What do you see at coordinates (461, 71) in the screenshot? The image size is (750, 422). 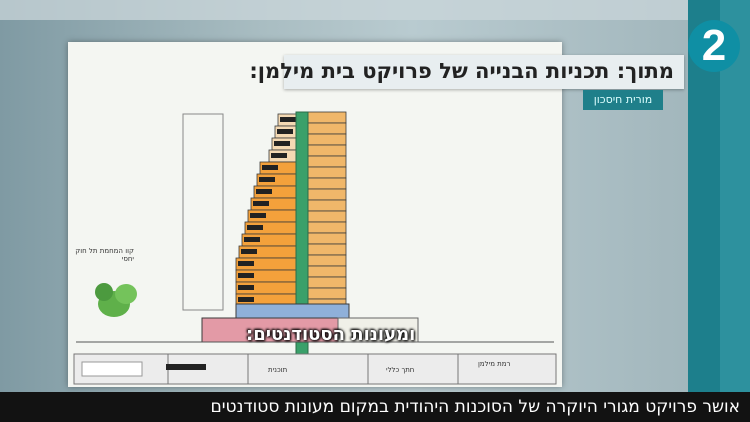 I see `title-text: מתוך: תכניות הבנייה של פרויקט בית מילמן:` at bounding box center [461, 71].